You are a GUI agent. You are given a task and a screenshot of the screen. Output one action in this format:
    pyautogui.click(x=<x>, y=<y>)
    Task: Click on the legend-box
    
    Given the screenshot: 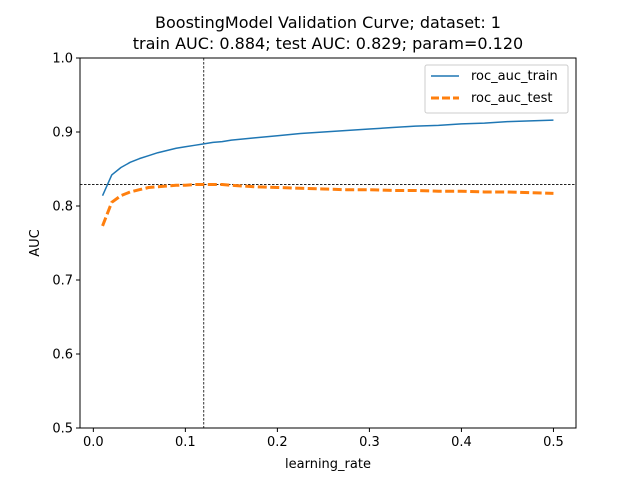 What is the action you would take?
    pyautogui.click(x=496, y=89)
    